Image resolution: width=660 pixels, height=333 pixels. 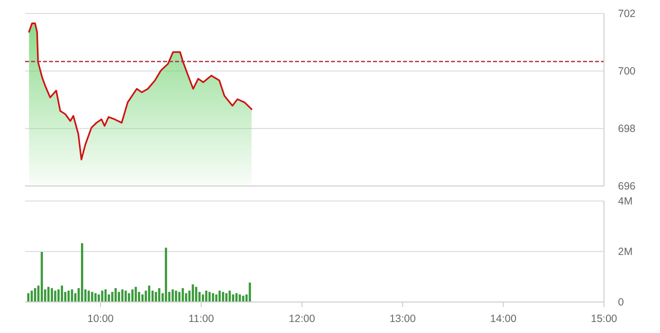 What do you see at coordinates (621, 302) in the screenshot?
I see `y-tick-label: 0` at bounding box center [621, 302].